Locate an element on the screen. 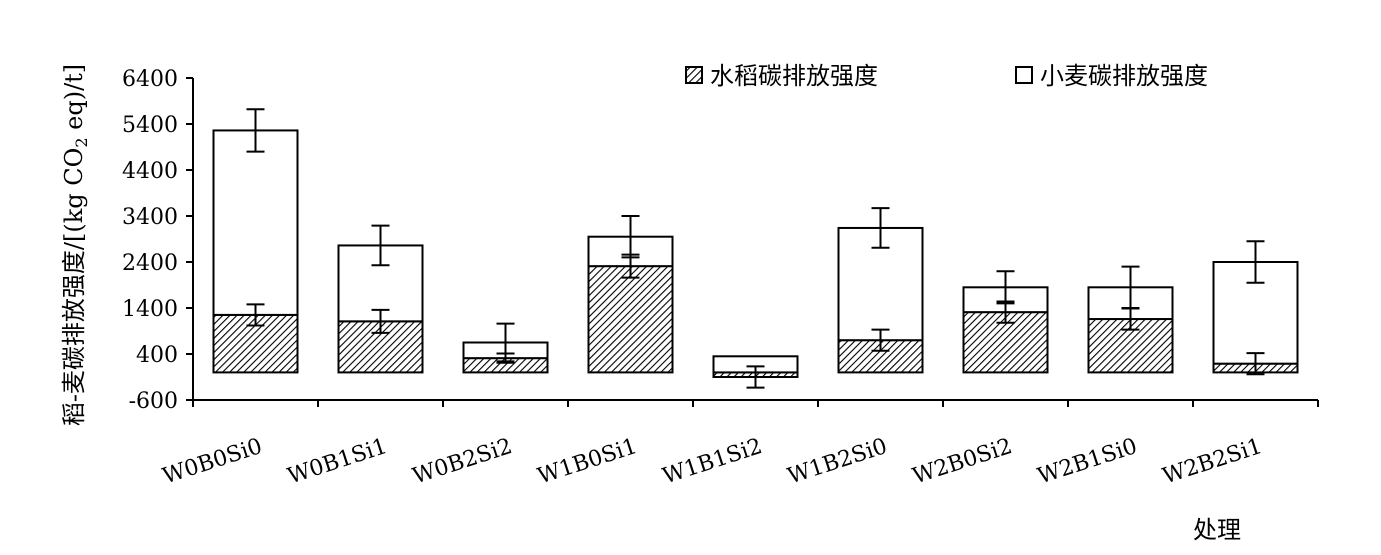 This screenshot has height=555, width=1381. legend: 水稻碳排放强度 小麦碳排放强度 is located at coordinates (946, 76).